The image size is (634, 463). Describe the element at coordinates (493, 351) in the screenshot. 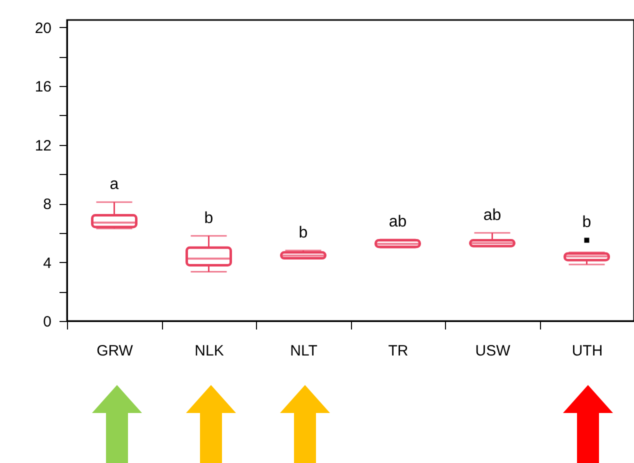

I see `x-tick-label: USW` at that location.